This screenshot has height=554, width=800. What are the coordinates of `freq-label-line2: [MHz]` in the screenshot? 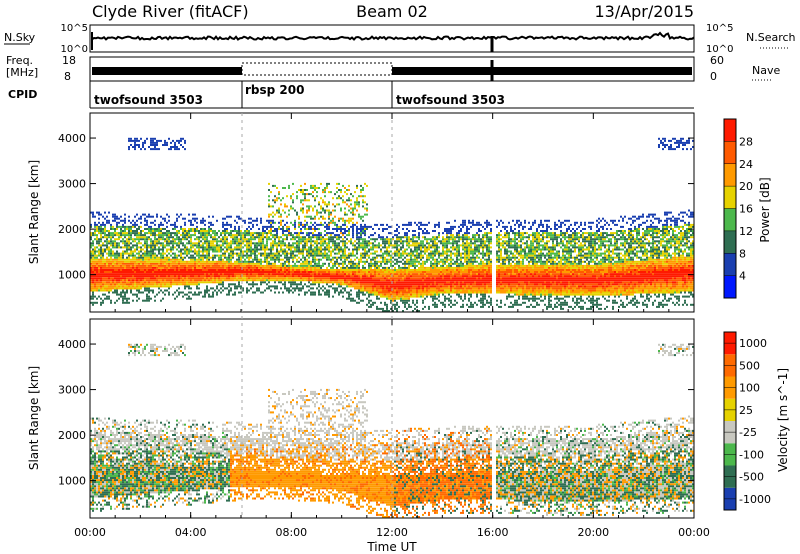 It's located at (22, 72).